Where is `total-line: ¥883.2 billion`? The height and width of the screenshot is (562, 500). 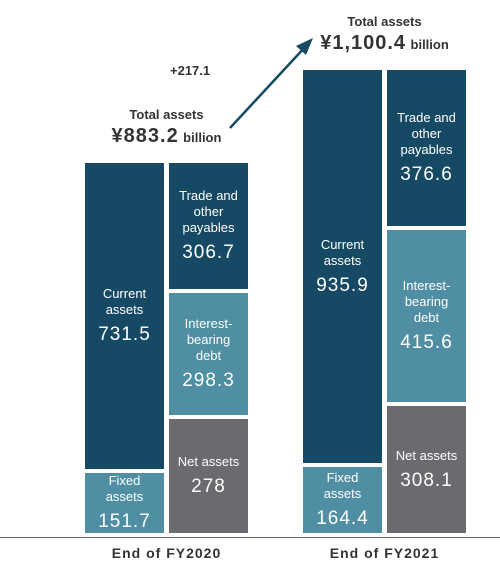 total-line: ¥883.2 billion is located at coordinates (167, 136).